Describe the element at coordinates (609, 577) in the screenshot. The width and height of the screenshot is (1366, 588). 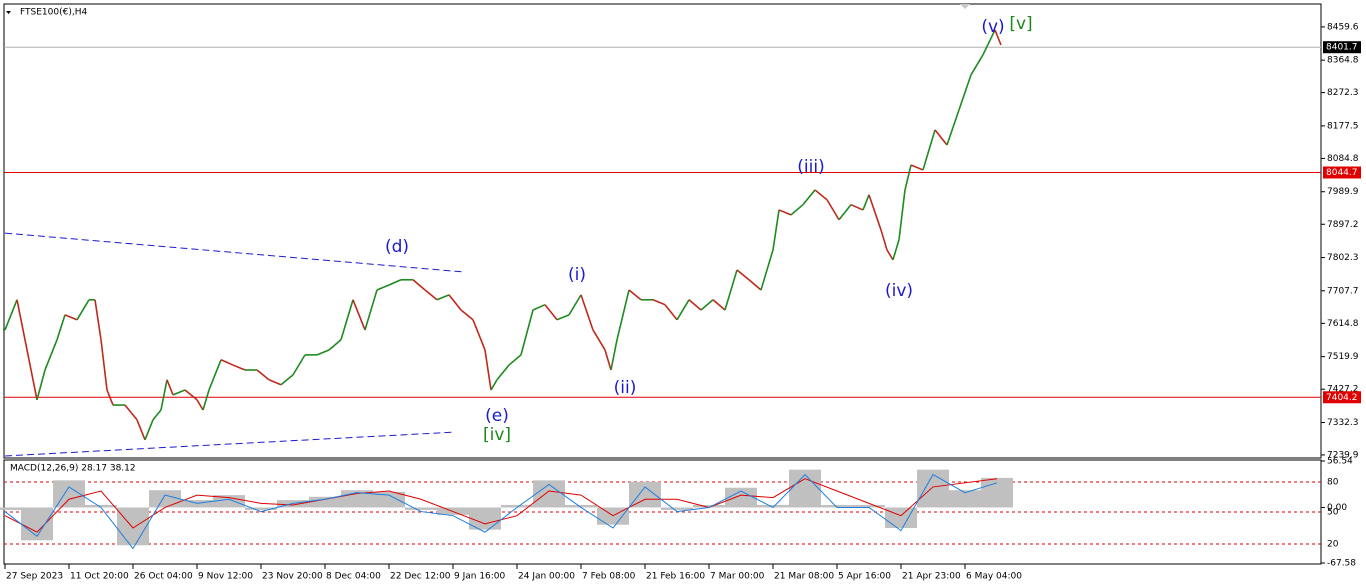
I see `x-tick-label: 7 Feb 08:00` at that location.